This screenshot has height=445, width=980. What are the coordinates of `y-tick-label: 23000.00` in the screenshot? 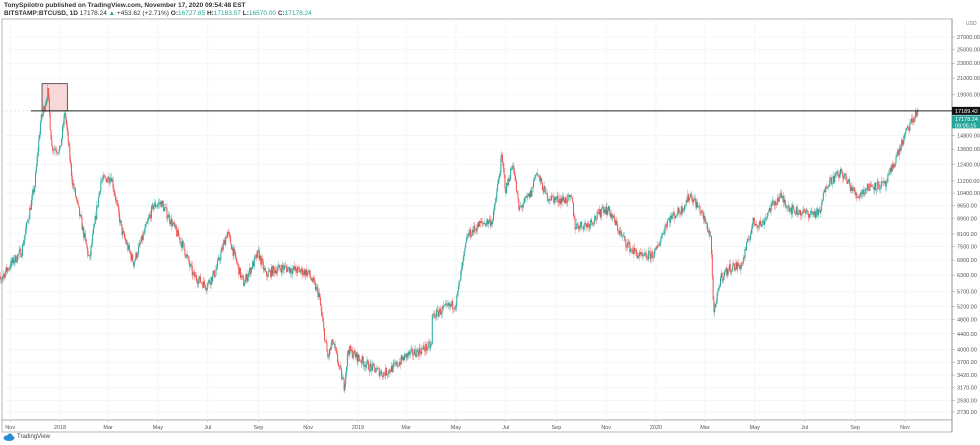 It's located at (968, 64).